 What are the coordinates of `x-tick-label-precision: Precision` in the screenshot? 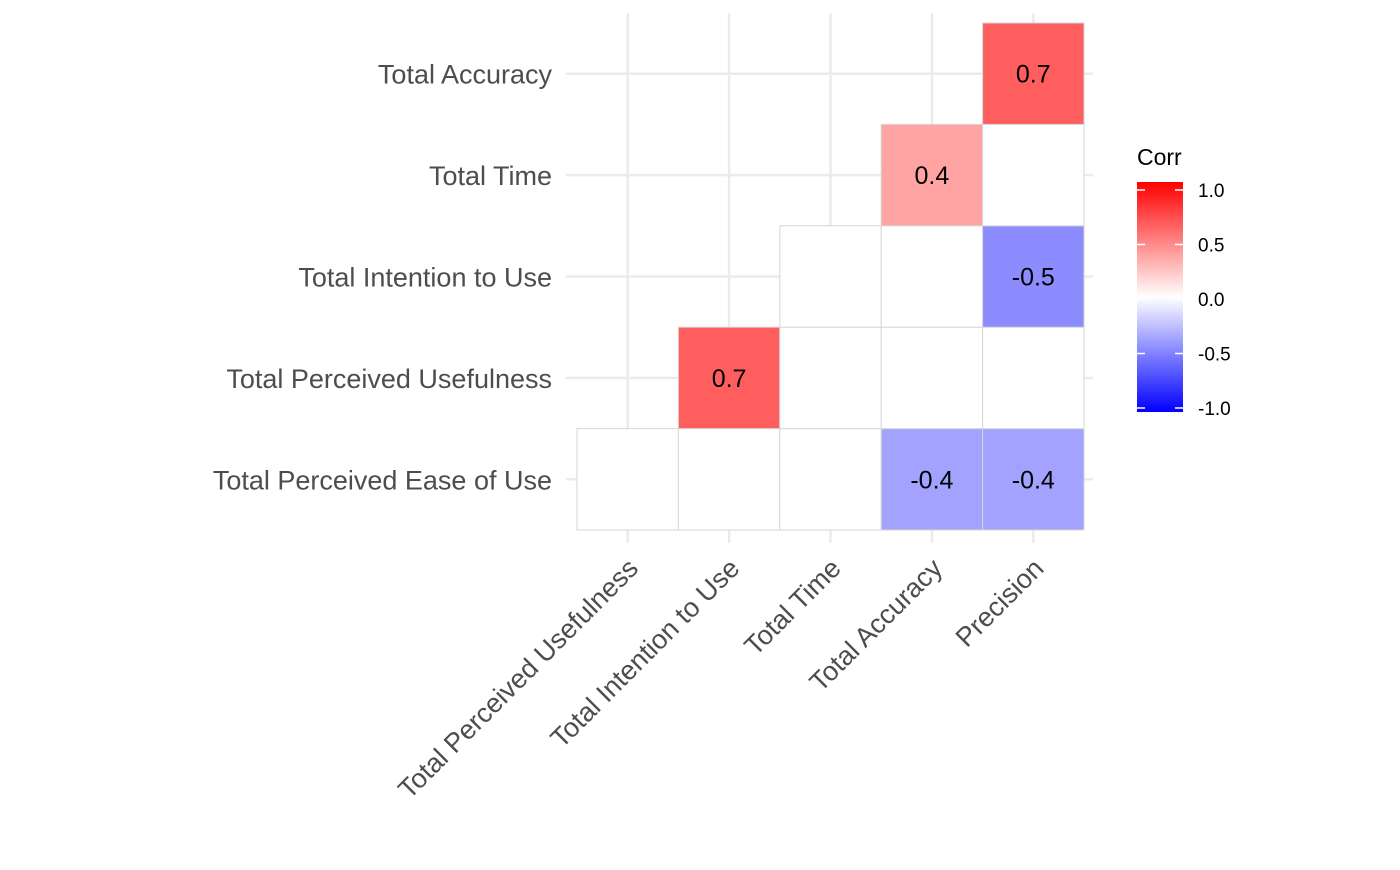 It's located at (1000, 603).